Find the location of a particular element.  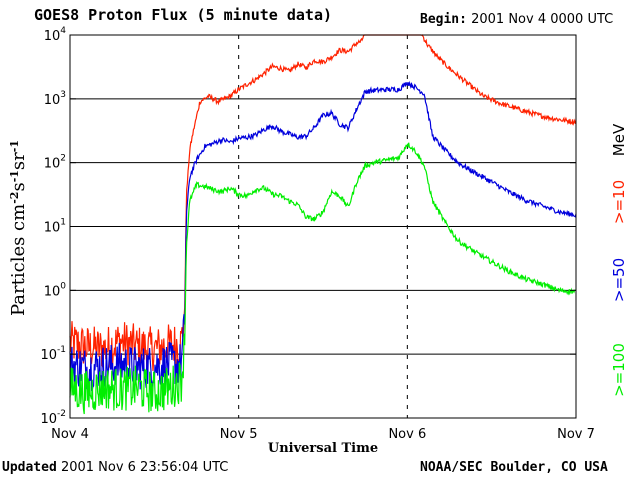

x-tick-label: Nov 7 is located at coordinates (576, 434).